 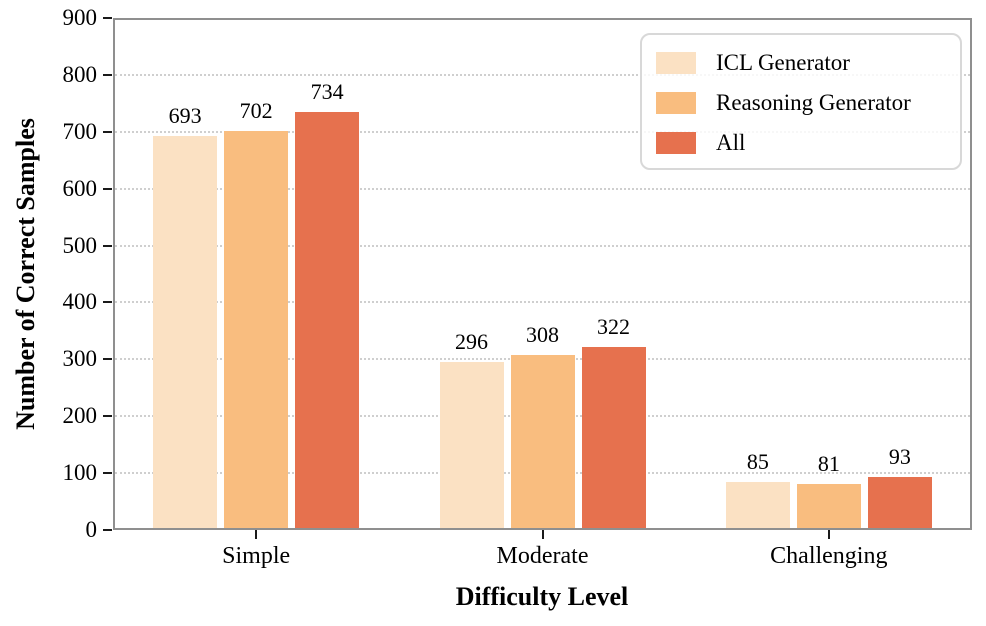 I want to click on y-axis-tick-label: 700, so click(x=80, y=131).